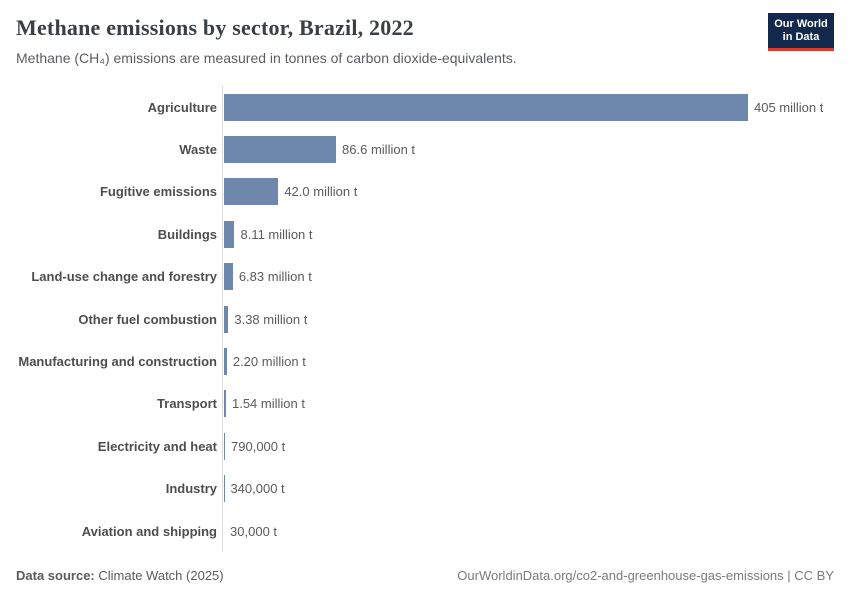  What do you see at coordinates (528, 149) in the screenshot?
I see `bar-area: 86.6 million t` at bounding box center [528, 149].